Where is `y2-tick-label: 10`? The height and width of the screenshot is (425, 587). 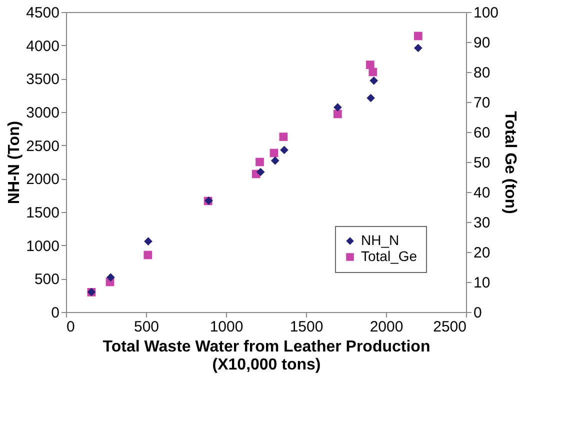 y2-tick-label: 10 is located at coordinates (482, 283).